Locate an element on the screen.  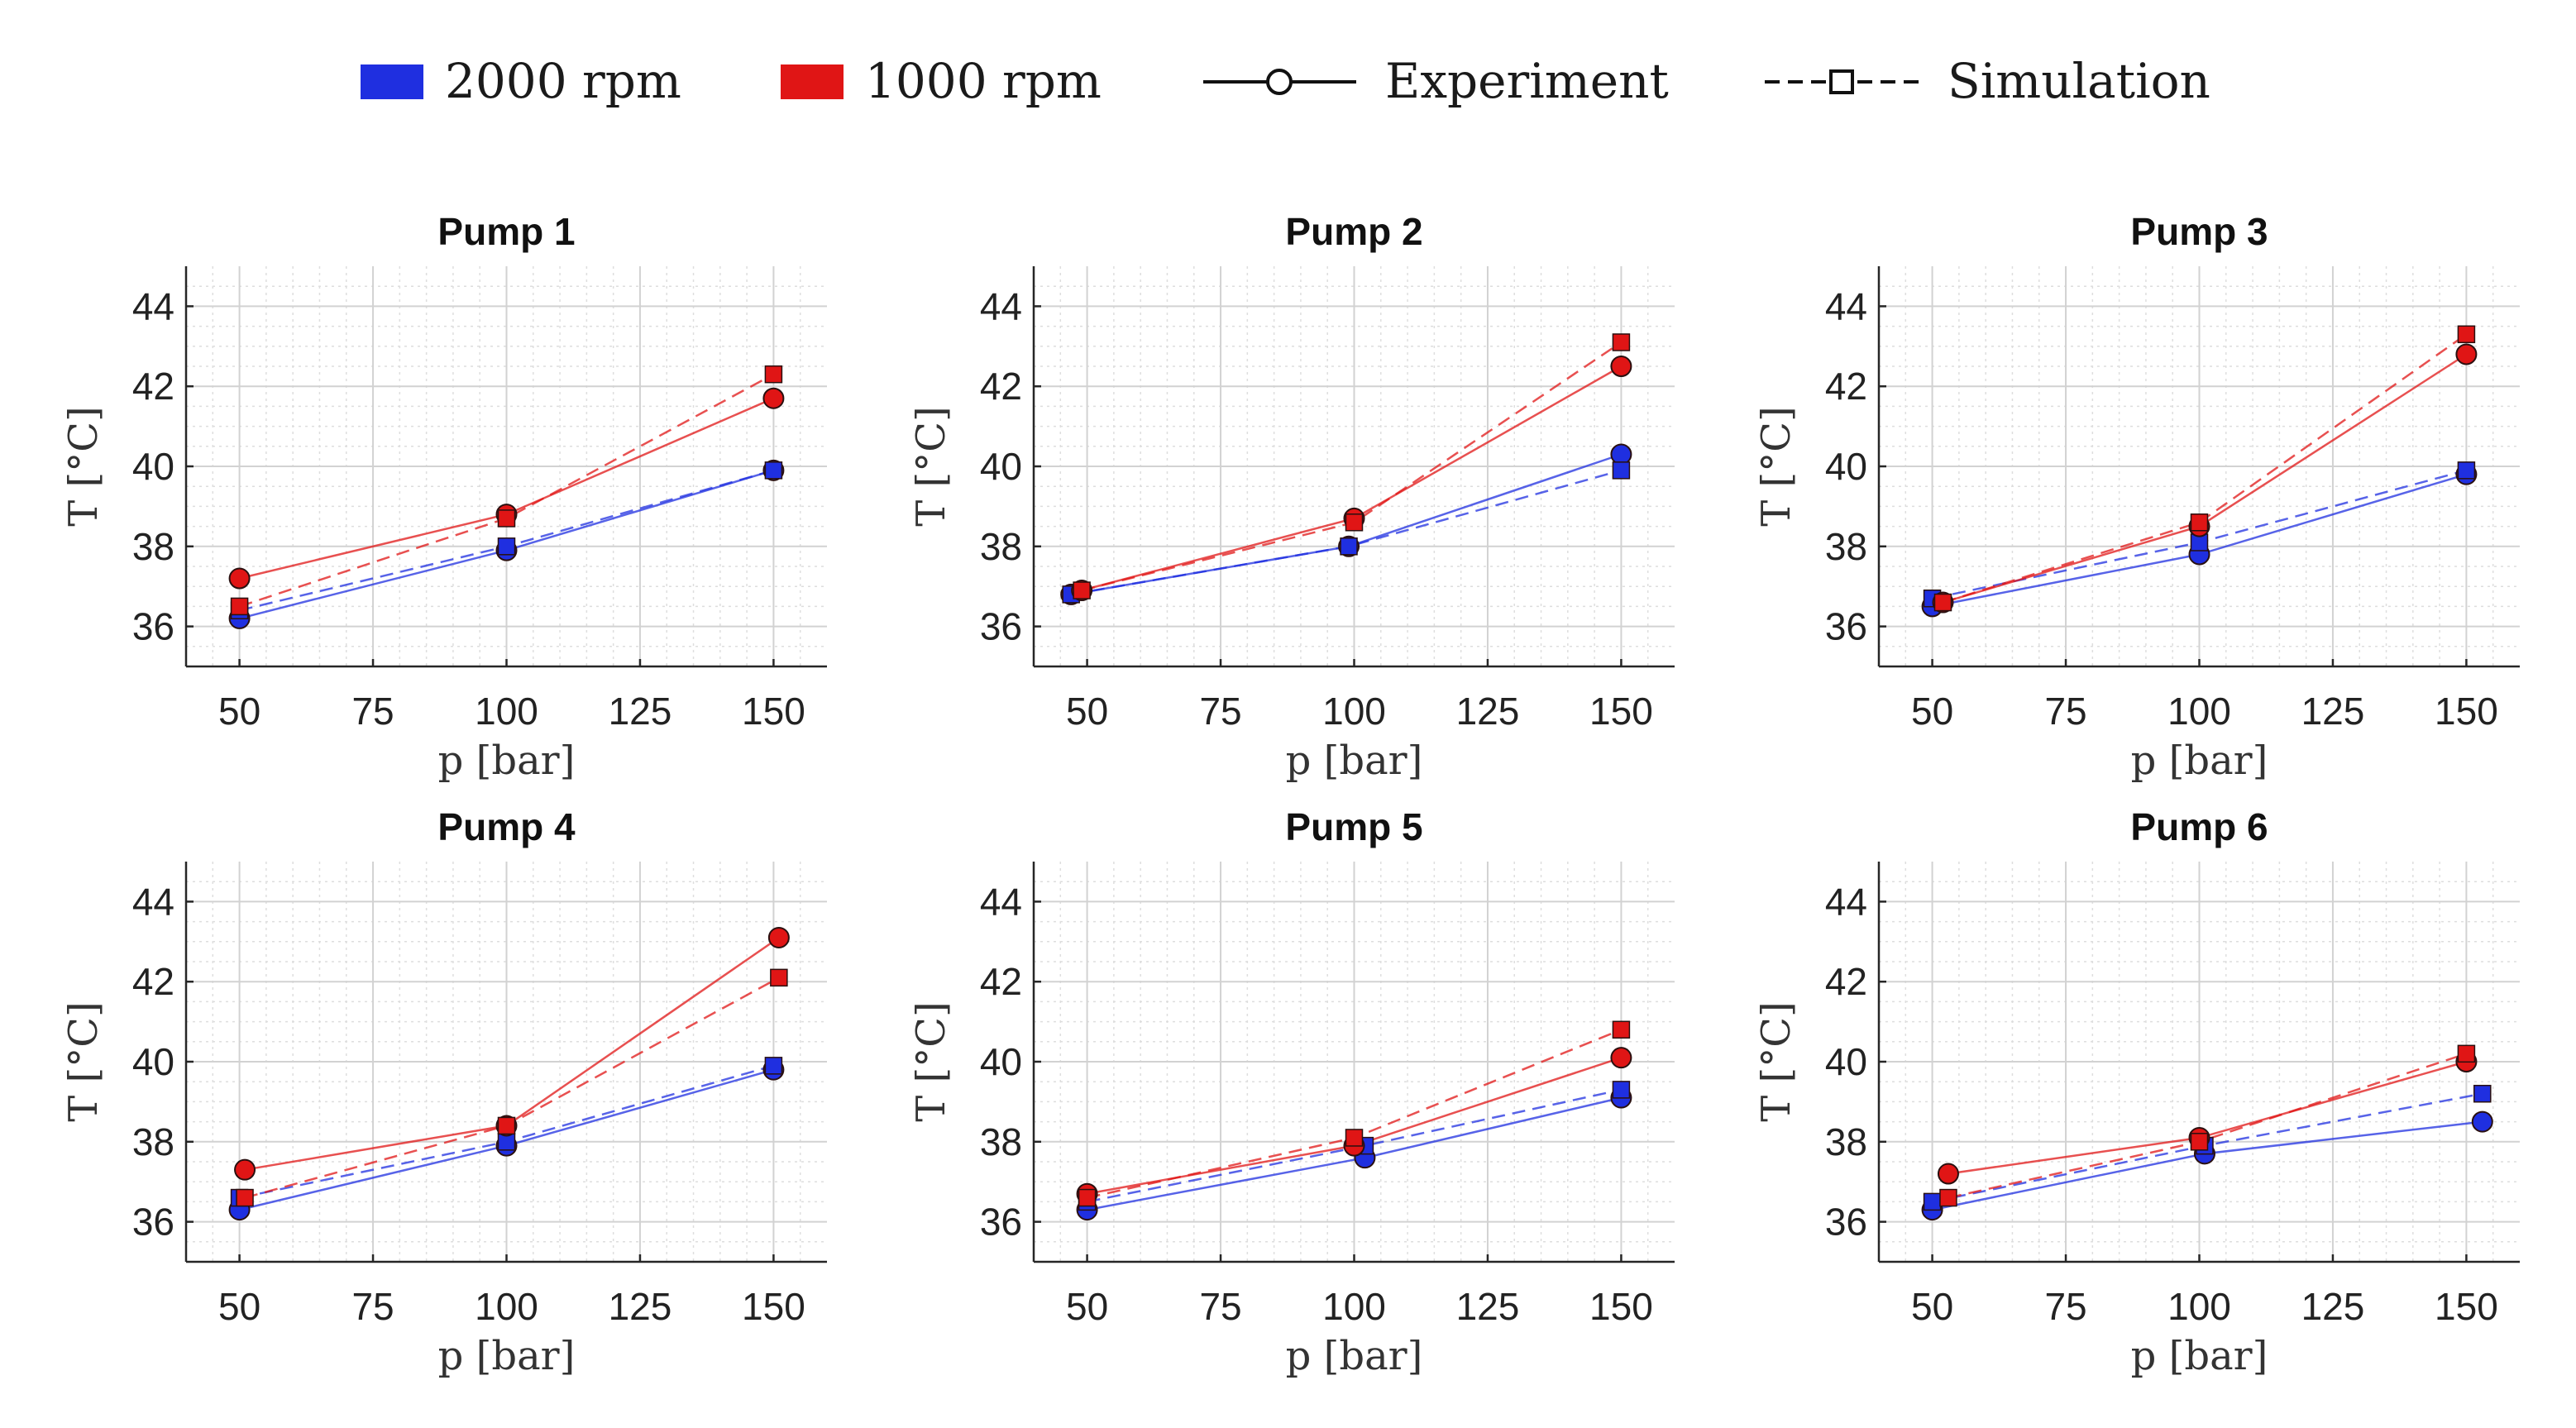
legend-swatch-1000rpm is located at coordinates (812, 81).